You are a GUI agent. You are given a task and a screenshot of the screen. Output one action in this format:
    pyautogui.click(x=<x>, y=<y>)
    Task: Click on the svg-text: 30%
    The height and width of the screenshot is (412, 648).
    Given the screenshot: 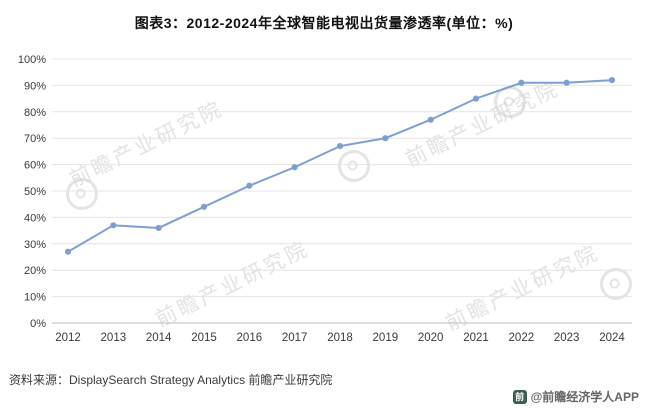 What is the action you would take?
    pyautogui.click(x=35, y=245)
    